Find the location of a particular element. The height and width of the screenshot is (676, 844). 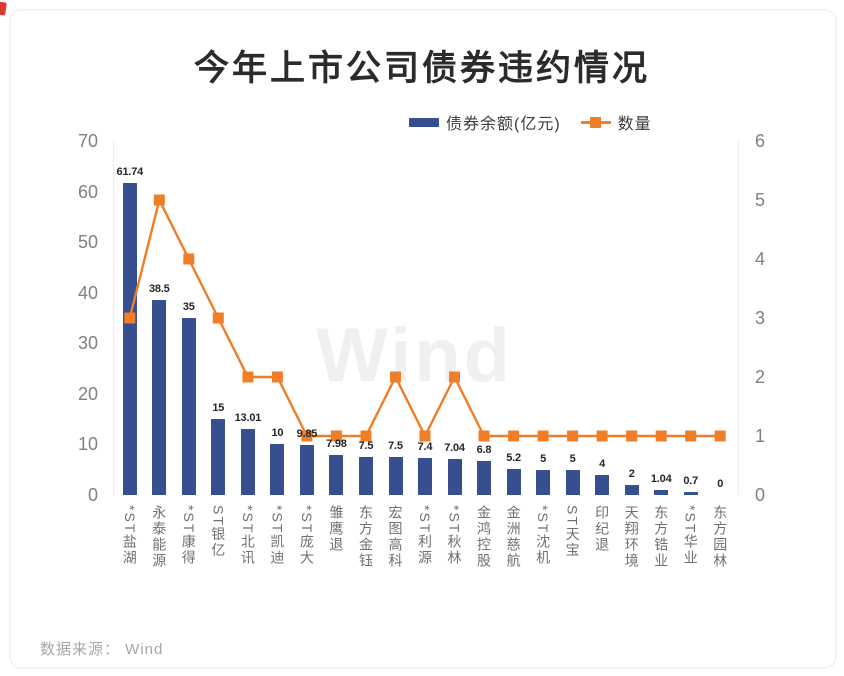

left-axis-line is located at coordinates (113, 318).